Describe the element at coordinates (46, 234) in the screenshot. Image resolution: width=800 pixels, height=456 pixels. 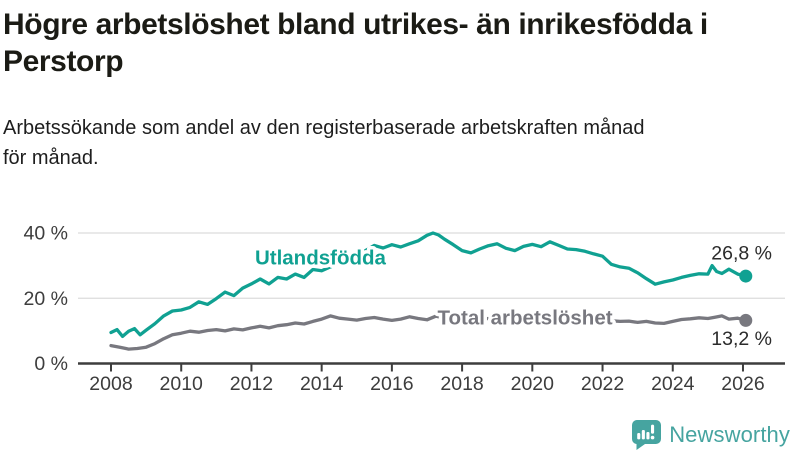
I see `y-tick-label: 40 %` at that location.